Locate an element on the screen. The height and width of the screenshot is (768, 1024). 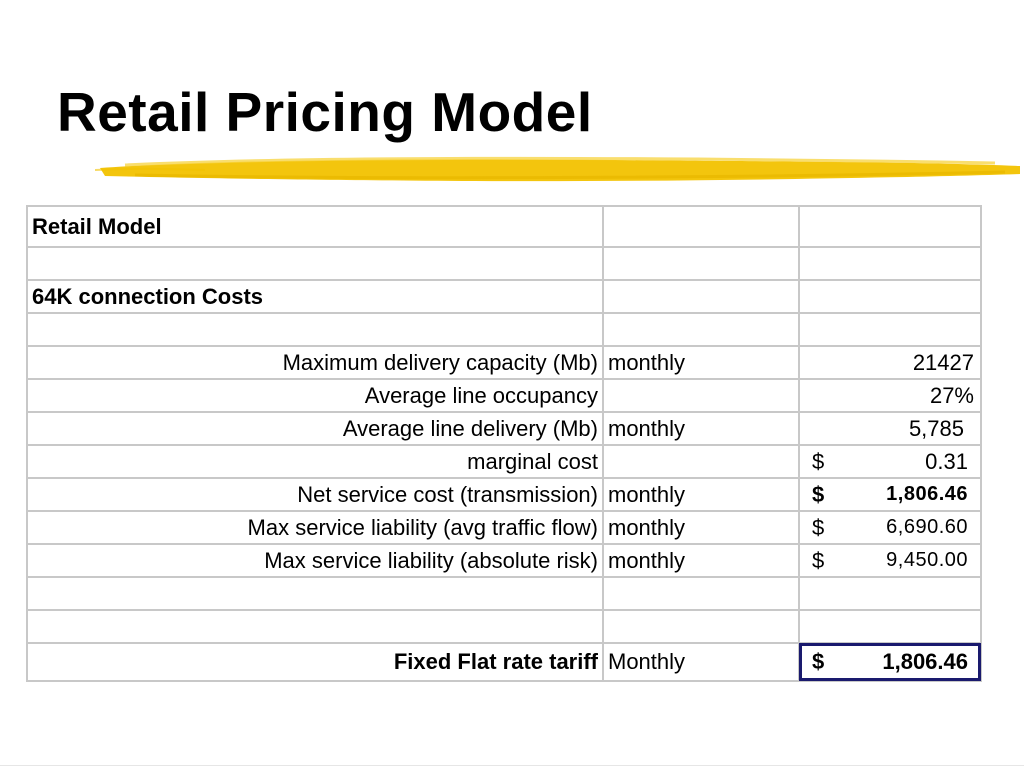
row-label: marginal cost is located at coordinates (315, 461).